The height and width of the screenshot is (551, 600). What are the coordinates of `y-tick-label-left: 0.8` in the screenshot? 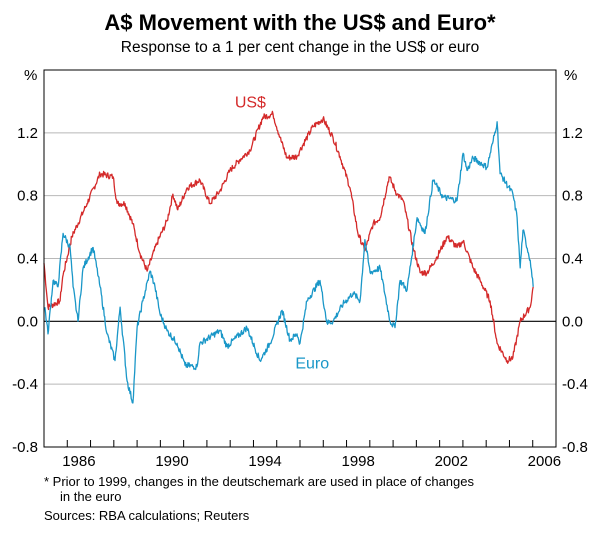 It's located at (27, 196).